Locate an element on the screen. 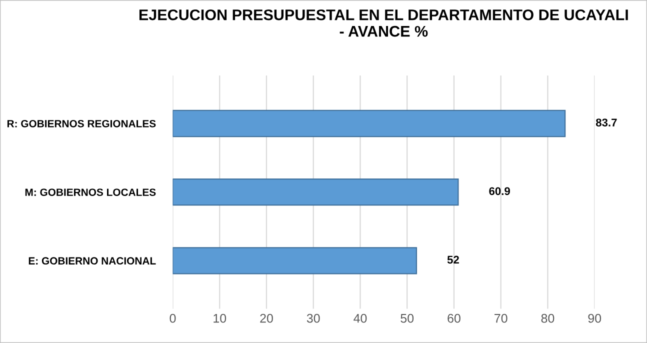 The width and height of the screenshot is (647, 343). y-tick-label: R: GOBIERNOS REGIONALES is located at coordinates (81, 124).